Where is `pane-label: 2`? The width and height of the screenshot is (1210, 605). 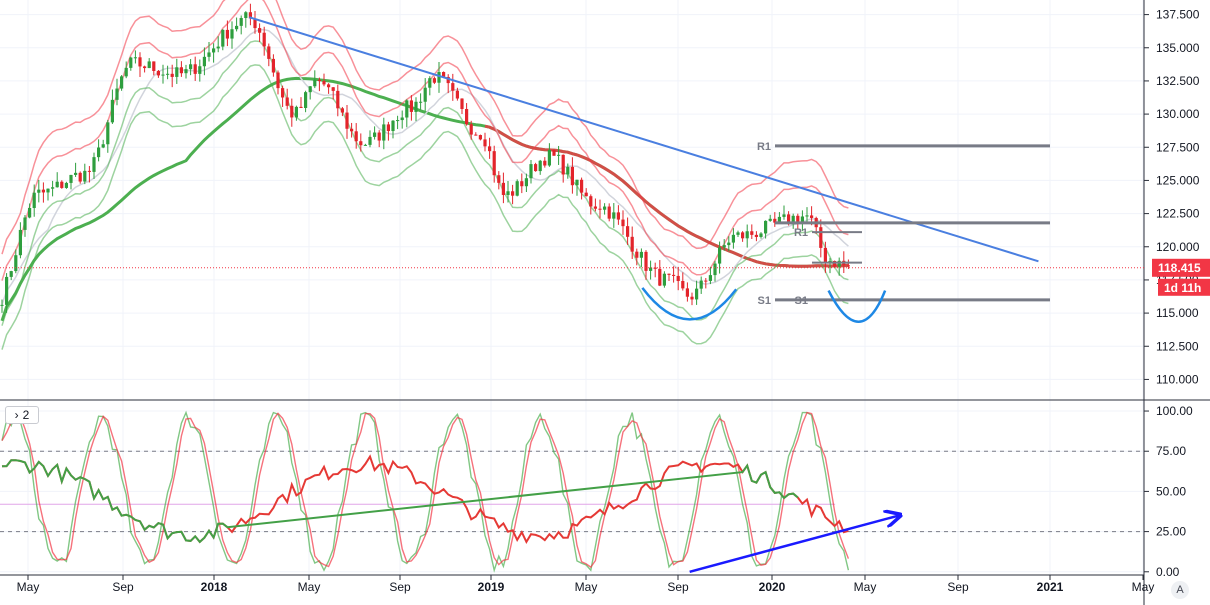
pane-label: 2 is located at coordinates (26, 415).